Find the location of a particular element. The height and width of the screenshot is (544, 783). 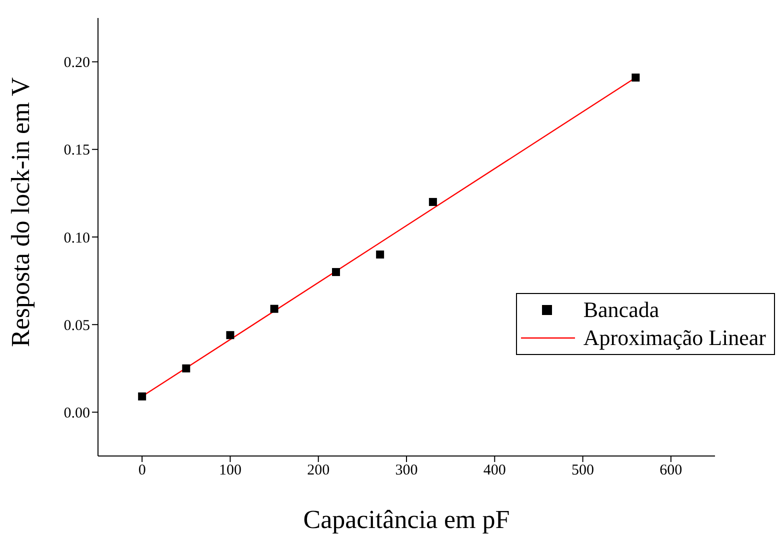

y-tick-label: 0.05 is located at coordinates (77, 326).